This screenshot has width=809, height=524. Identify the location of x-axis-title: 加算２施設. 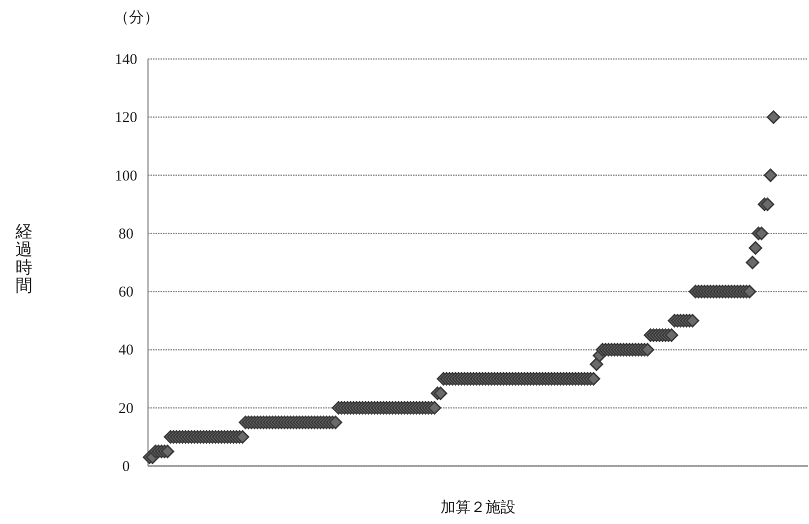
(478, 507).